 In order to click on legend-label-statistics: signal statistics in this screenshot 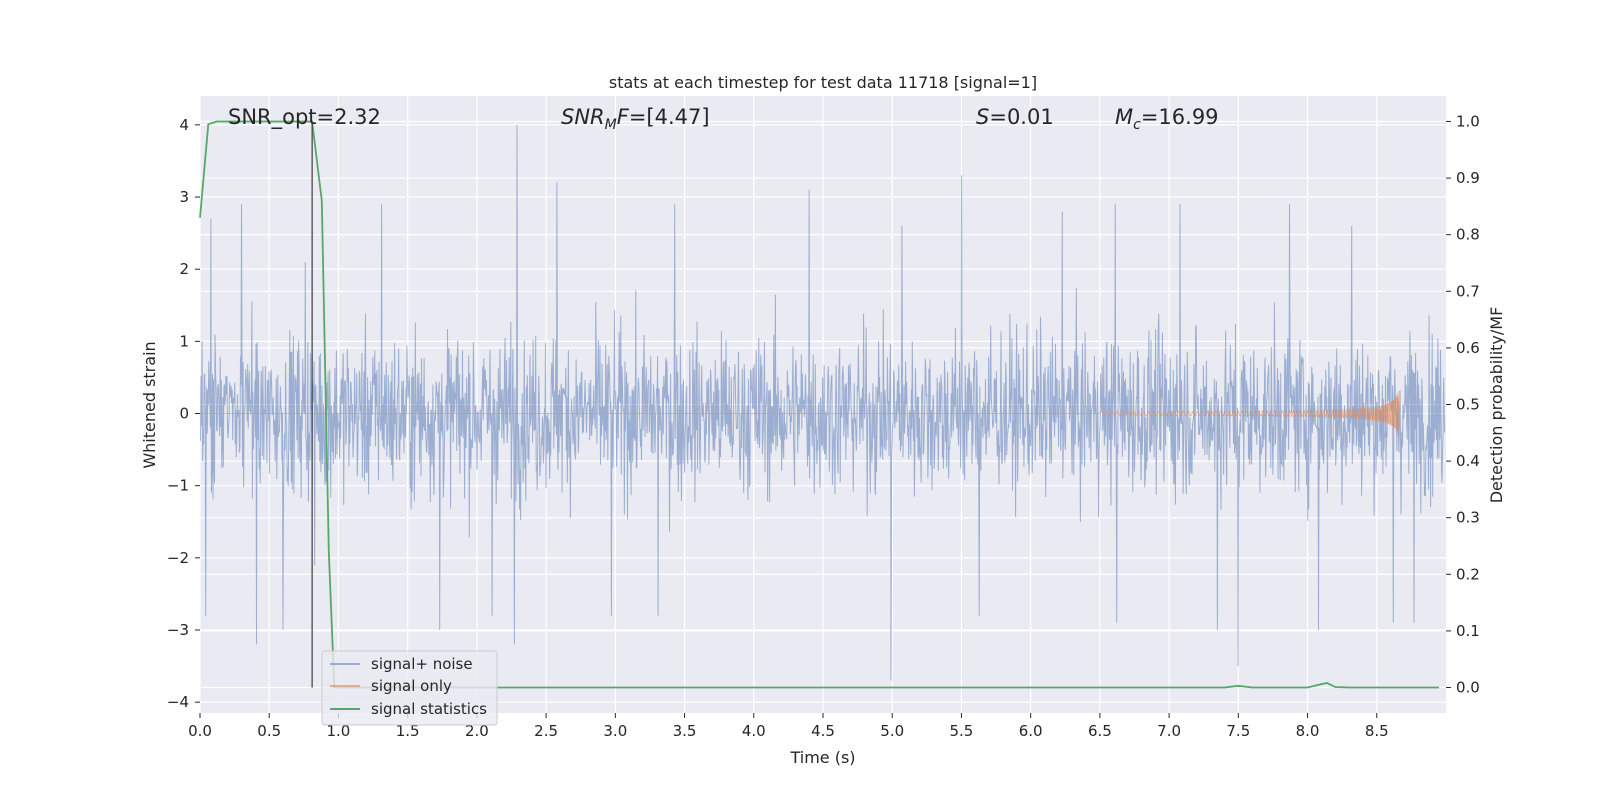, I will do `click(429, 709)`.